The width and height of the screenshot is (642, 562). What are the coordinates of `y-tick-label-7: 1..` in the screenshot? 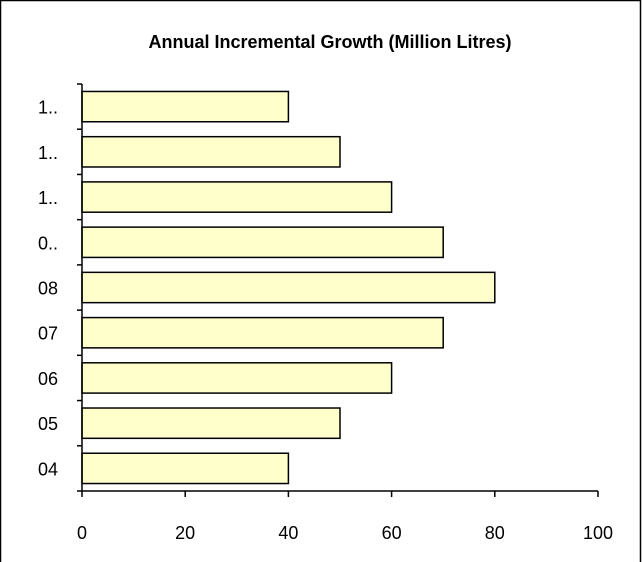 It's located at (48, 153).